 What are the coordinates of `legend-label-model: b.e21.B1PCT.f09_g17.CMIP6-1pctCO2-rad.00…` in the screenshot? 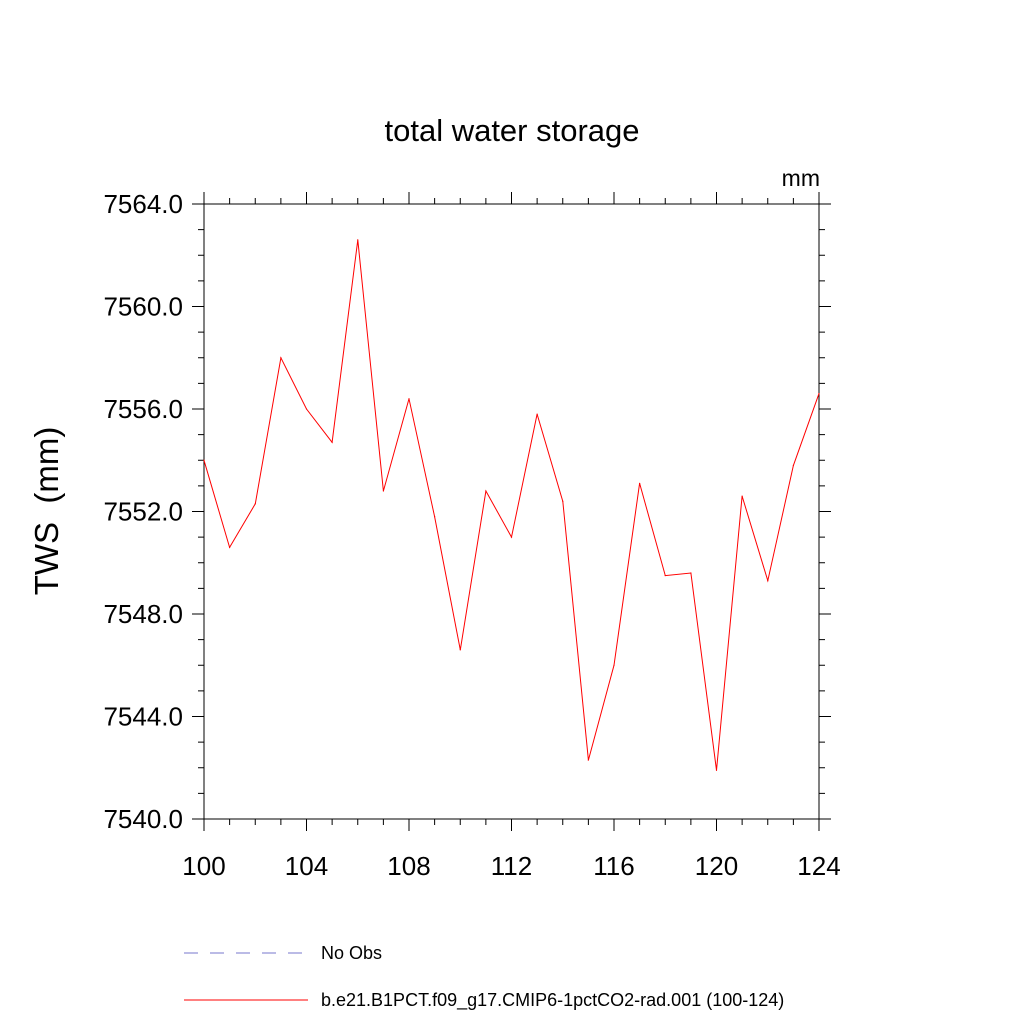 It's located at (552, 1000).